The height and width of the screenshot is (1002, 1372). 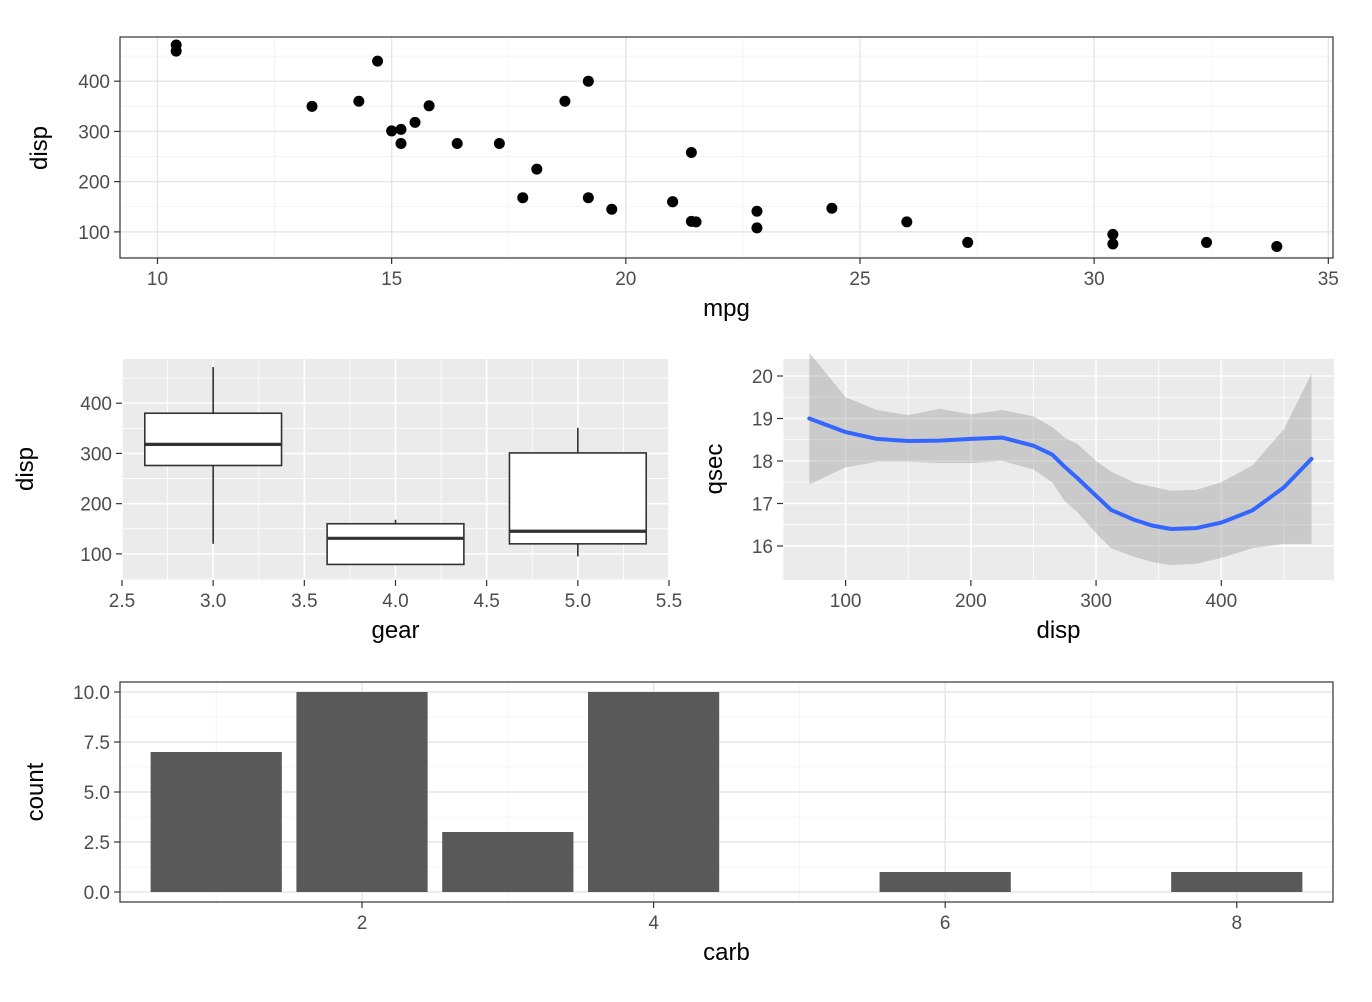 I want to click on chart-3-y-tick-label: 18, so click(x=762, y=462).